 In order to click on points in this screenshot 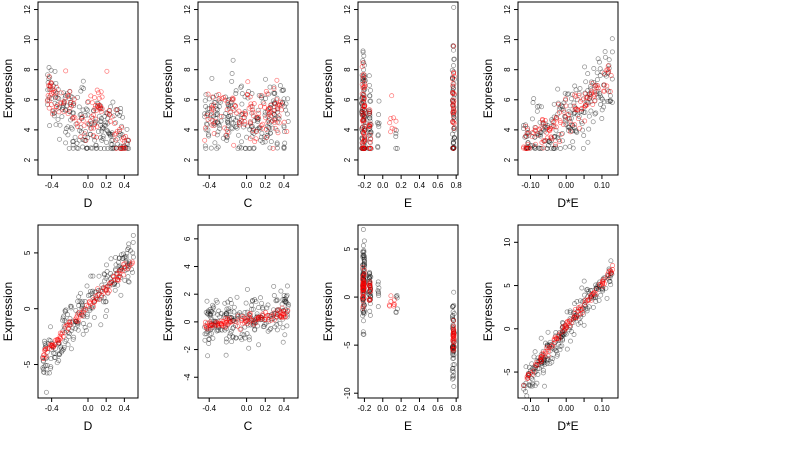, I will do `click(568, 94)`.